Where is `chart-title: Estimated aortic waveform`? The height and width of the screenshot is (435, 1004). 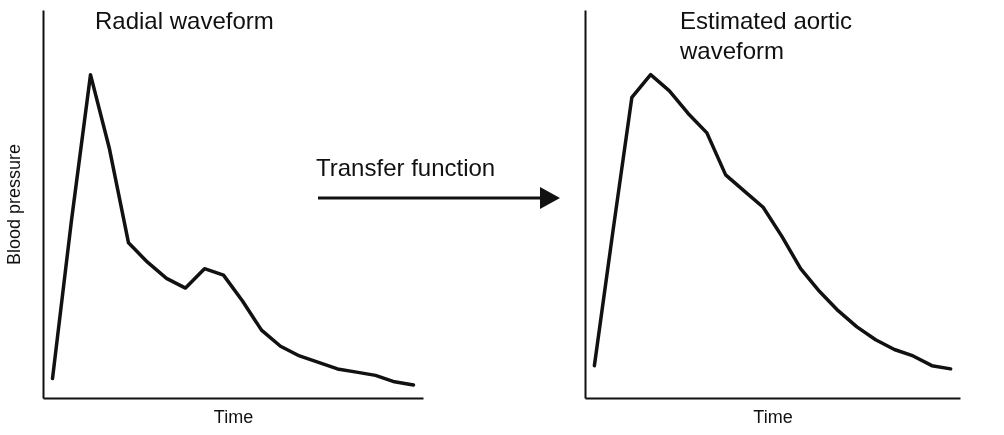 chart-title: Estimated aortic waveform is located at coordinates (767, 36).